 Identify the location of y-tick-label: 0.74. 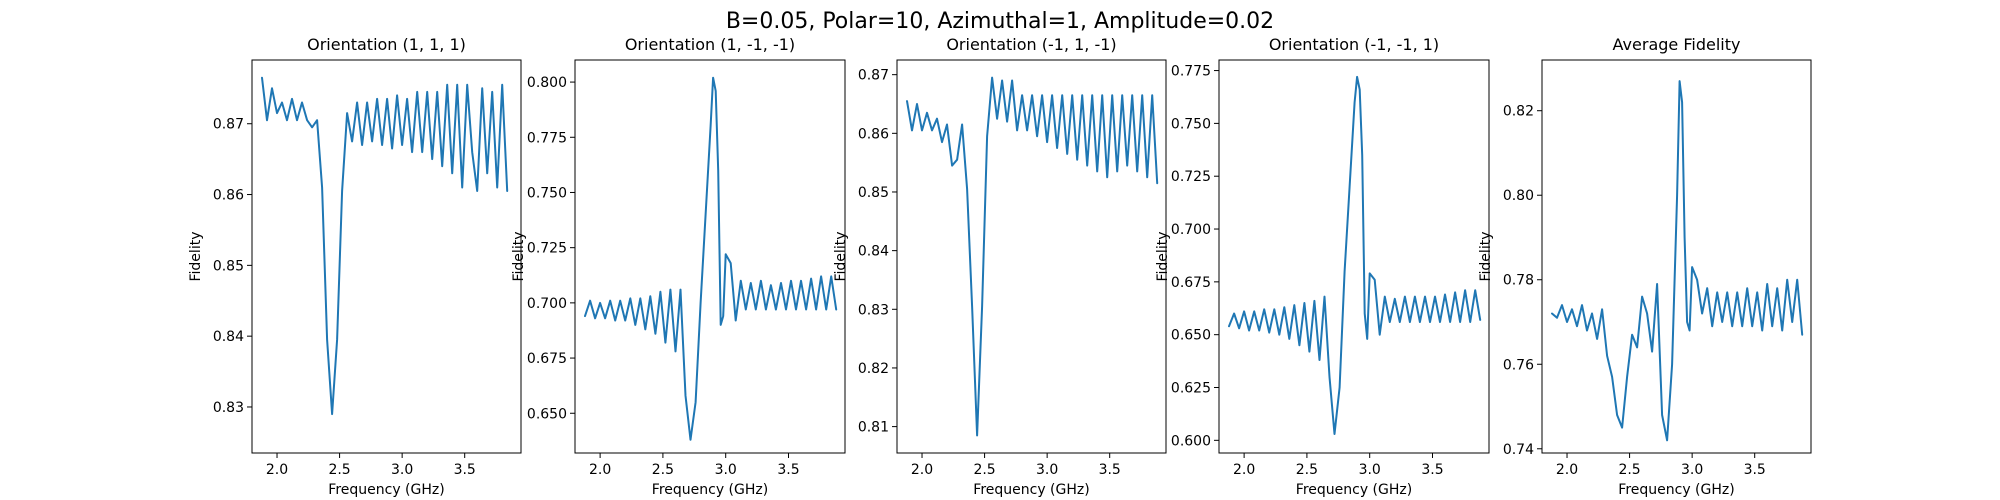
(1518, 450).